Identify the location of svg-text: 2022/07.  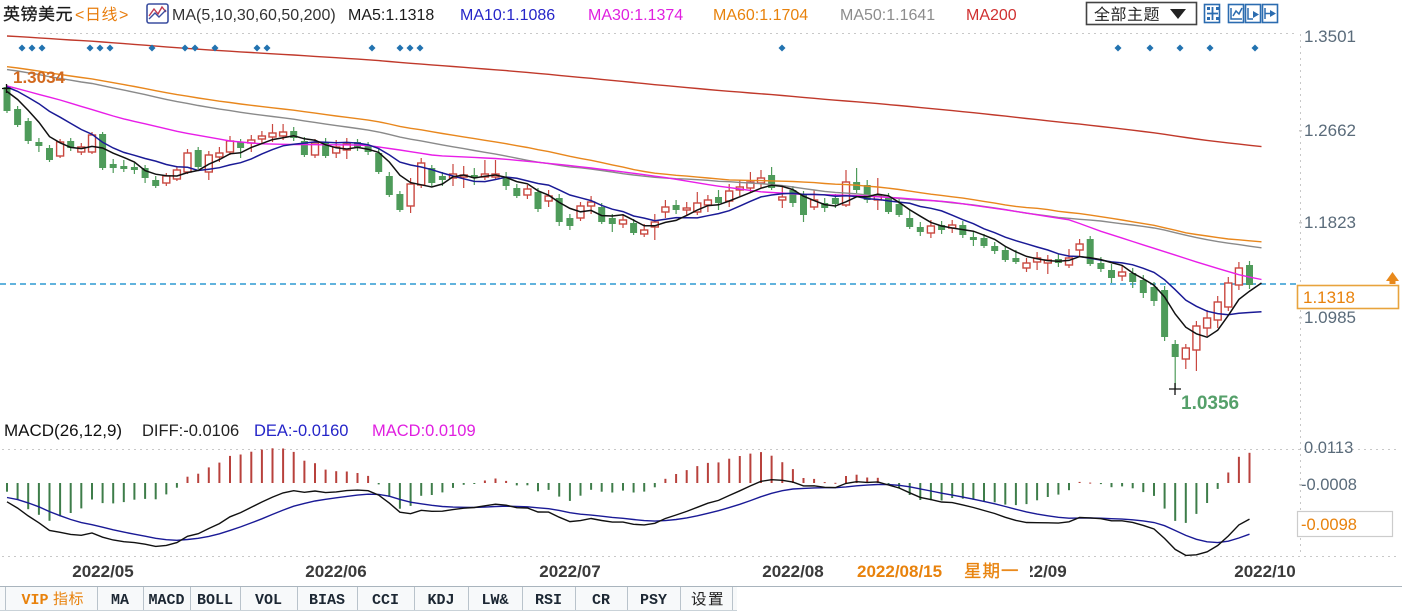
(569, 571).